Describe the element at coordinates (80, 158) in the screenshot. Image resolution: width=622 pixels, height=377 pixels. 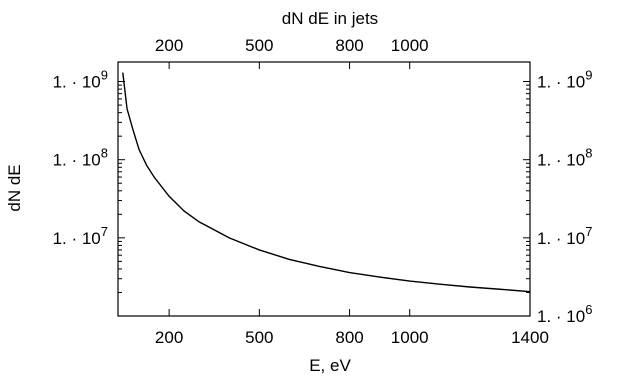
I see `y-tick-label-left: 1. · 108` at that location.